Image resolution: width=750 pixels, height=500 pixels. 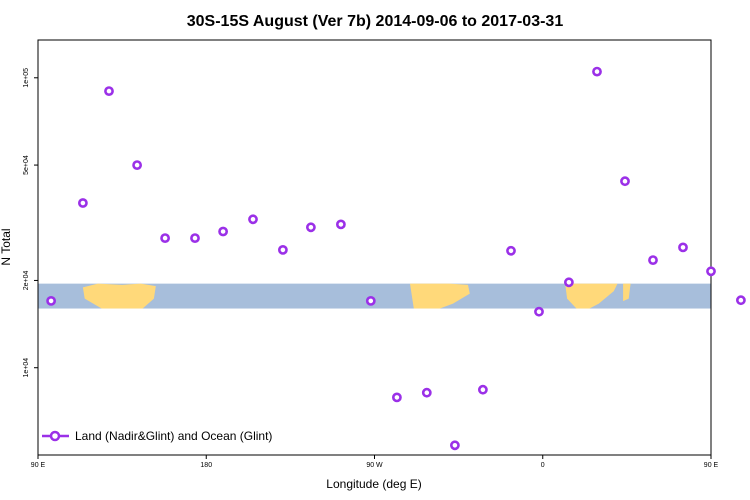 I want to click on land-madagascar, so click(x=627, y=292).